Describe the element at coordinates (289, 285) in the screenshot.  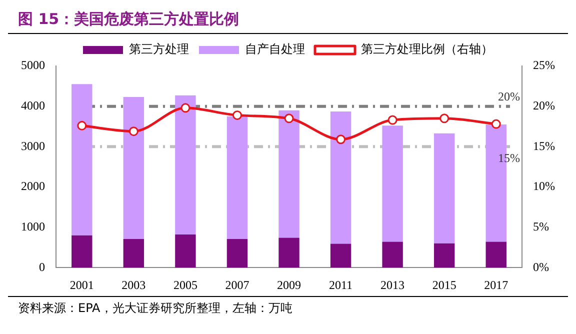
I see `x-tick-label: 2009` at that location.